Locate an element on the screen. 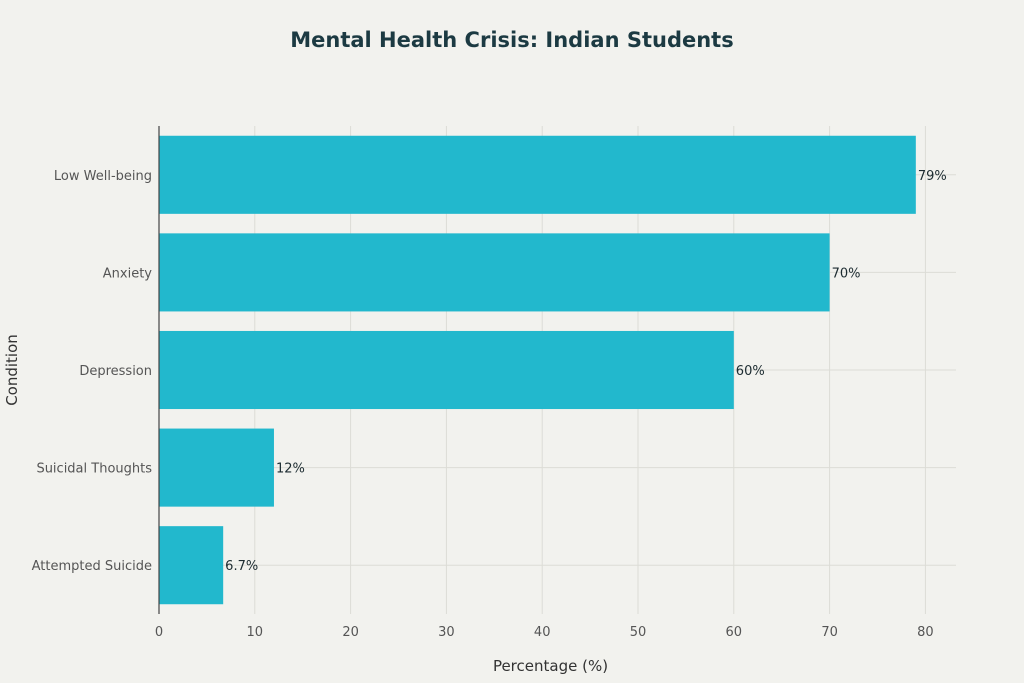 Image resolution: width=1024 pixels, height=683 pixels. y-tick-label: Depression is located at coordinates (115, 371).